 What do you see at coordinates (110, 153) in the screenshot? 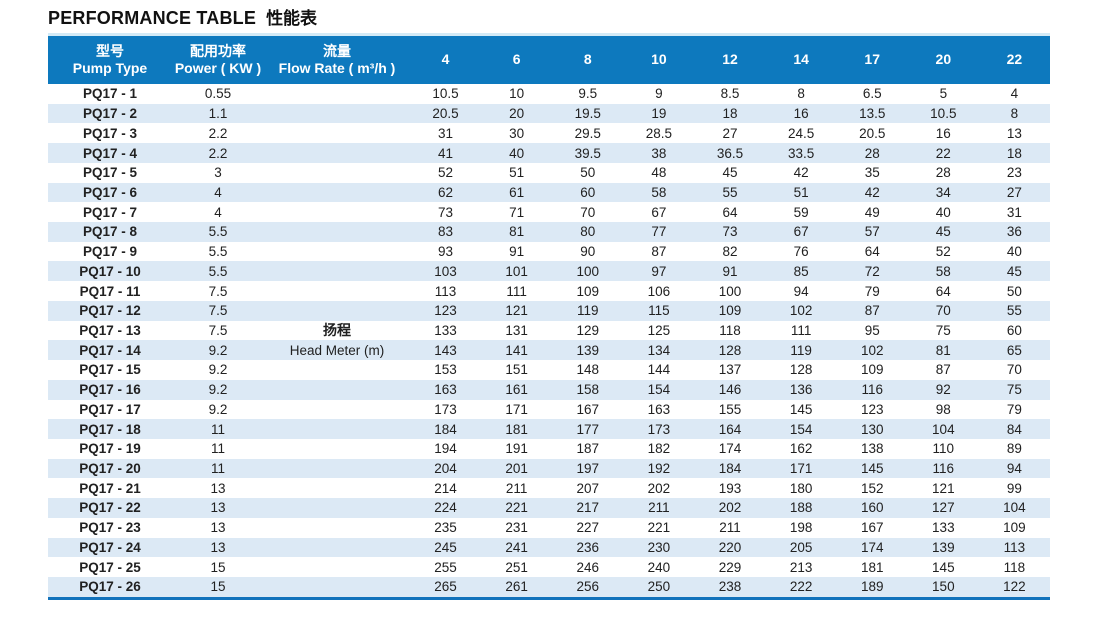
I see `pump-type-cell: PQ17 - 4` at bounding box center [110, 153].